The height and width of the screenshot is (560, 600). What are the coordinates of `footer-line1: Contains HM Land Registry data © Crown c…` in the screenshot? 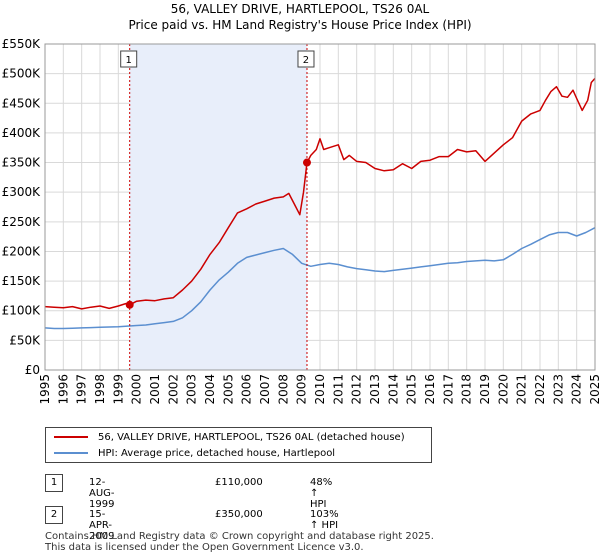 It's located at (239, 536).